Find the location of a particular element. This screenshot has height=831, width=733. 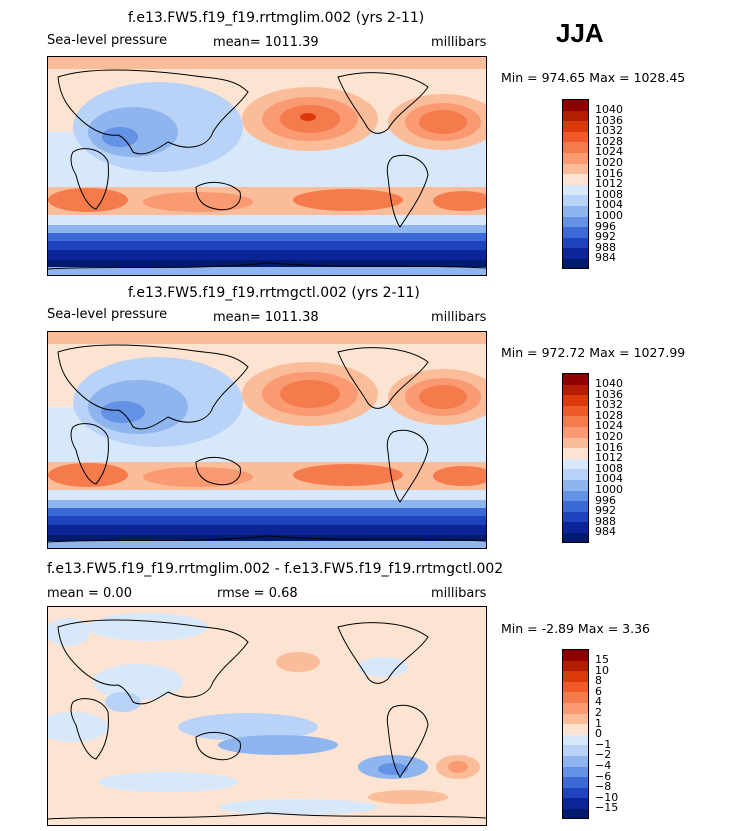

panel-1-minmax: Min = 974.65 Max = 1028.45 is located at coordinates (593, 77).